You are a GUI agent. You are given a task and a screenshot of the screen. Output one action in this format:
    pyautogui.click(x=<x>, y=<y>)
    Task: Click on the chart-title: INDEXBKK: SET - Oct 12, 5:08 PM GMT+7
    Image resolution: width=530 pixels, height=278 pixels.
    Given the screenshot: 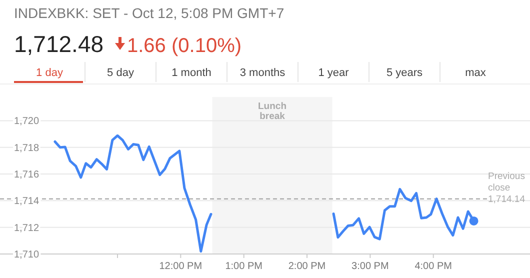 What is the action you would take?
    pyautogui.click(x=149, y=13)
    